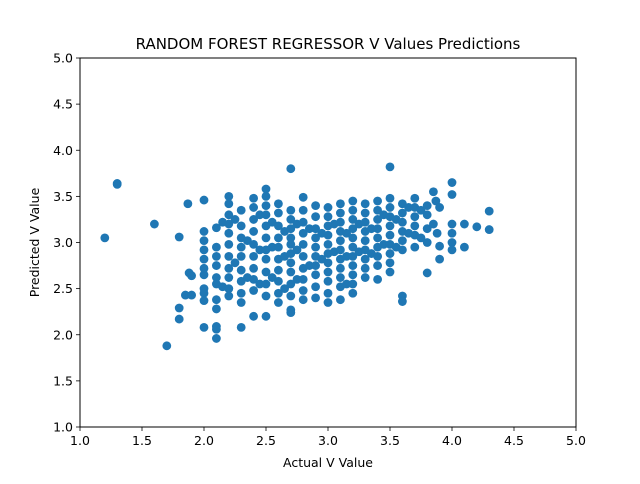  What do you see at coordinates (204, 440) in the screenshot?
I see `x-tick-label: 2.0` at bounding box center [204, 440].